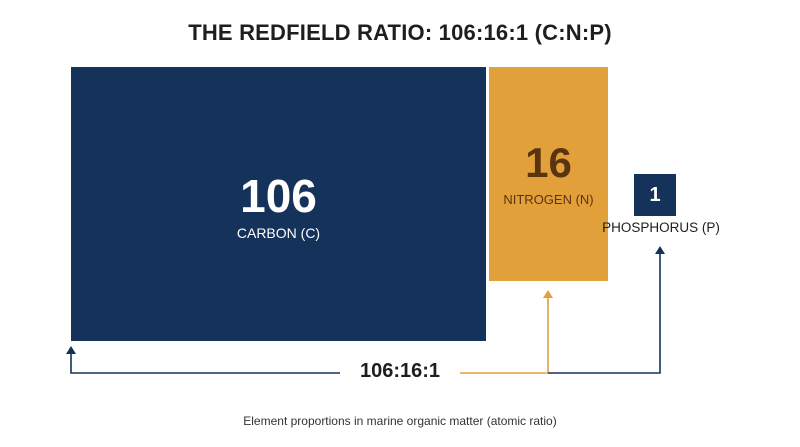  What do you see at coordinates (604, 313) in the screenshot?
I see `phosphorus-connector` at bounding box center [604, 313].